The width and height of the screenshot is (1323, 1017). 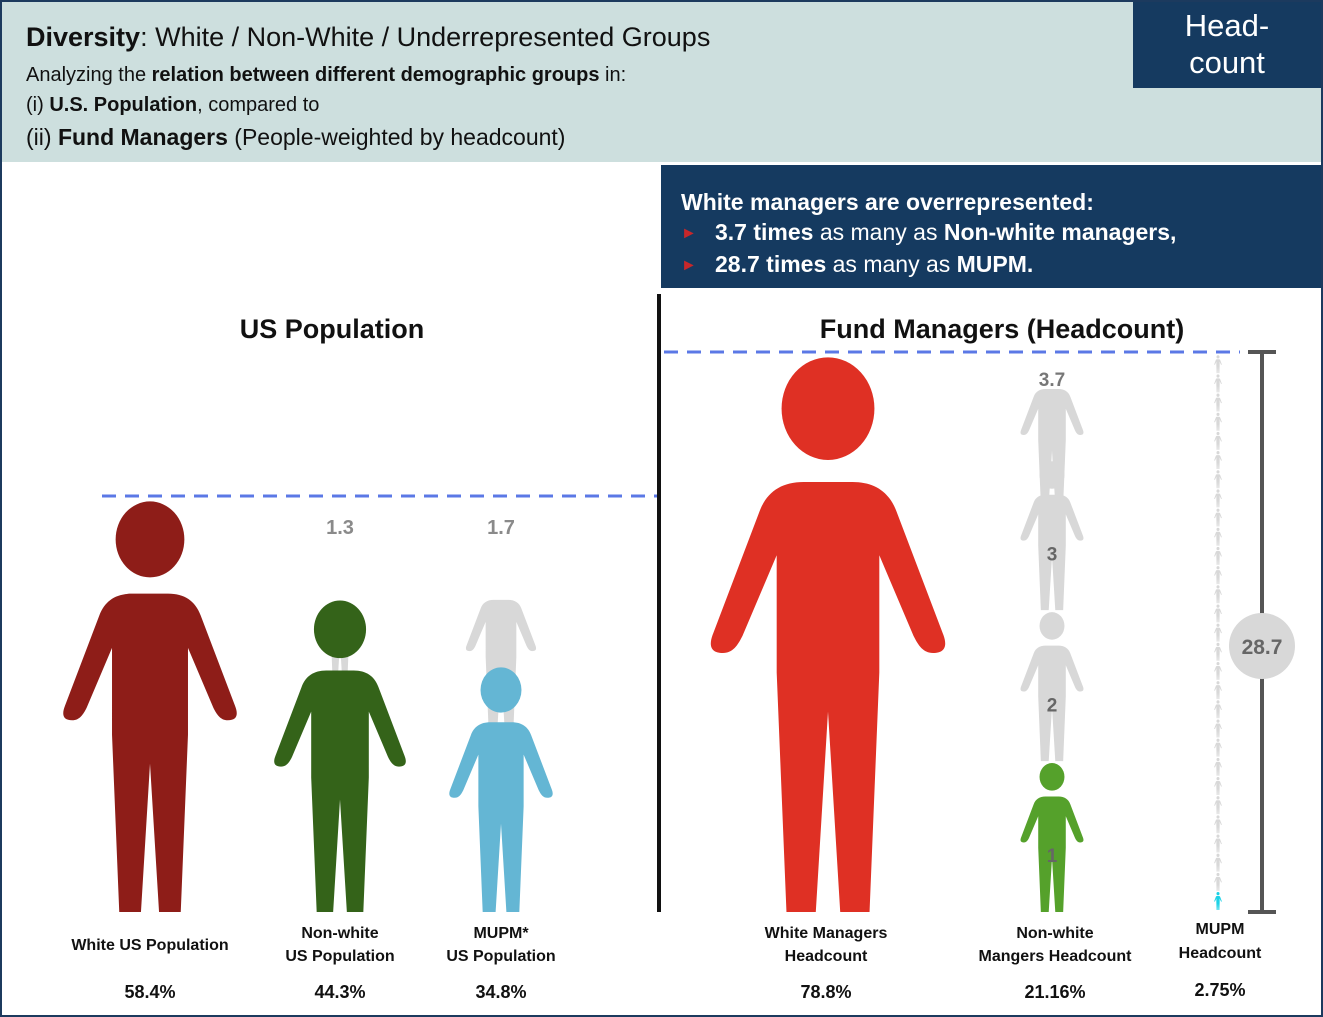 What do you see at coordinates (1218, 491) in the screenshot?
I see `fm-mupm-figure-22-head` at bounding box center [1218, 491].